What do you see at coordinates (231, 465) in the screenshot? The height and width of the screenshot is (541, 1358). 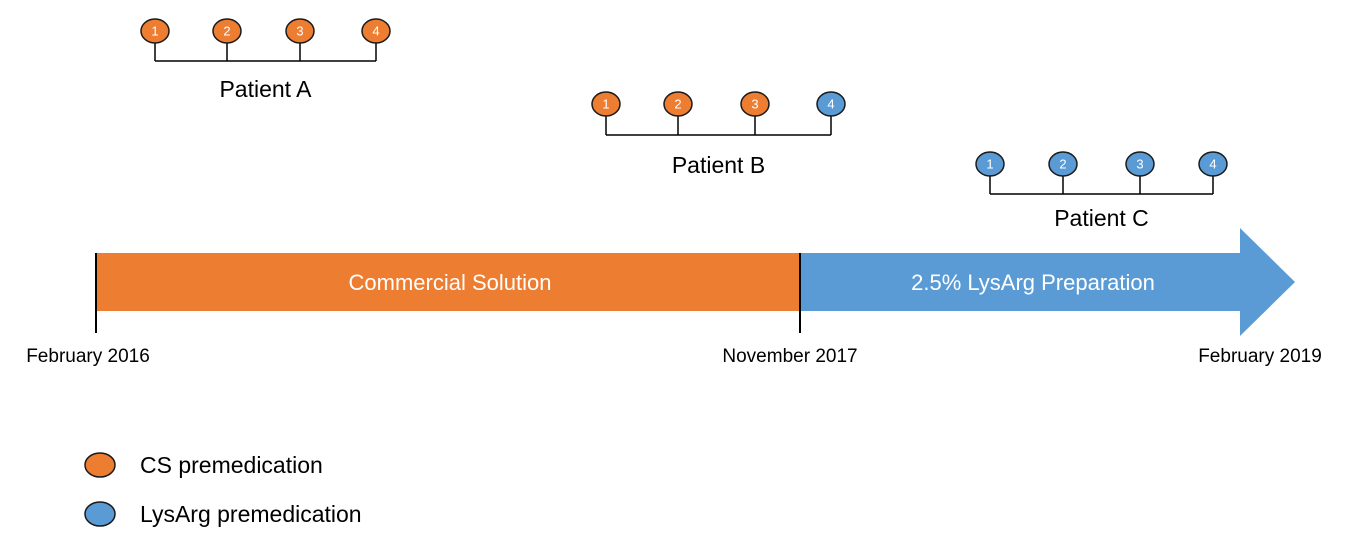 I see `legend-label: CS premedication` at bounding box center [231, 465].